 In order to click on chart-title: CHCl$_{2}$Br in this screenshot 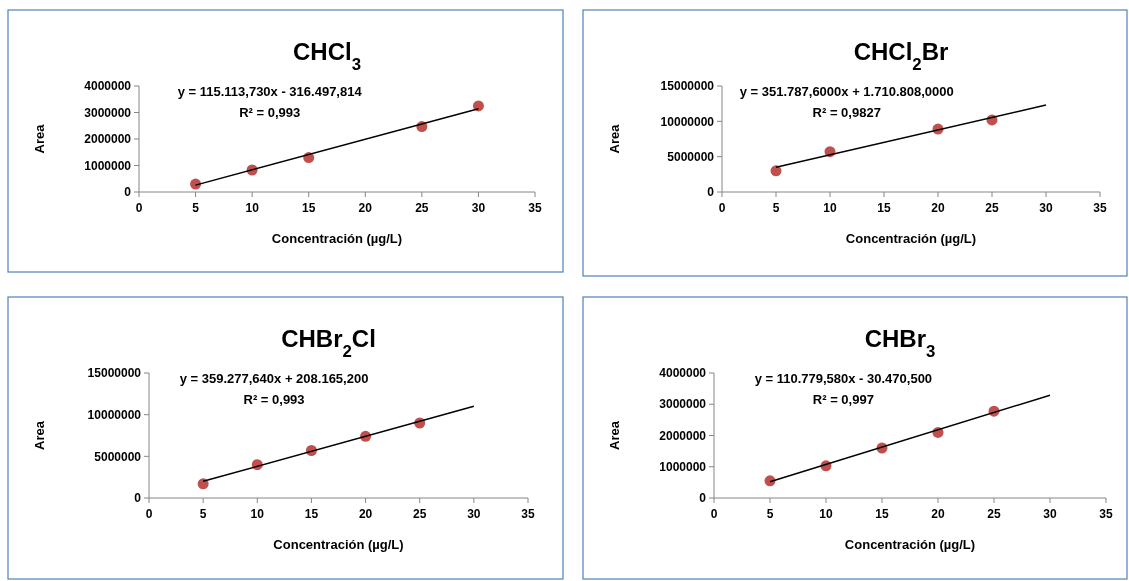, I will do `click(901, 56)`.